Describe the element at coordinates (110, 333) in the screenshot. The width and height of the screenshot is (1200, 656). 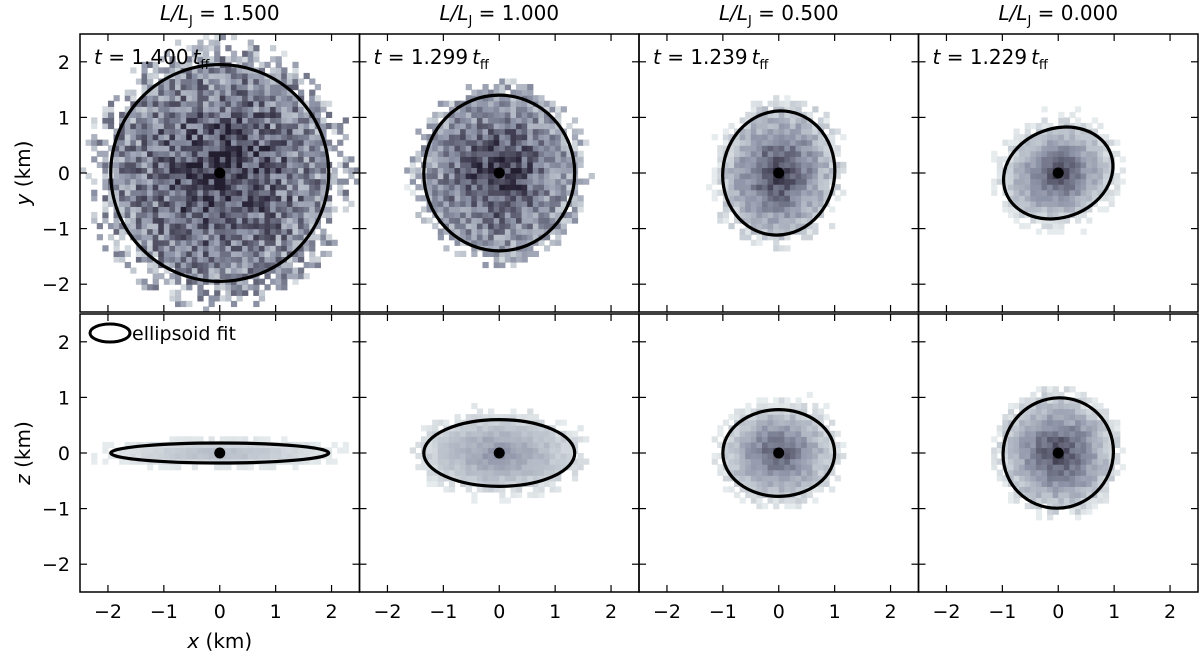
I see `legend-ellipse-icon` at that location.